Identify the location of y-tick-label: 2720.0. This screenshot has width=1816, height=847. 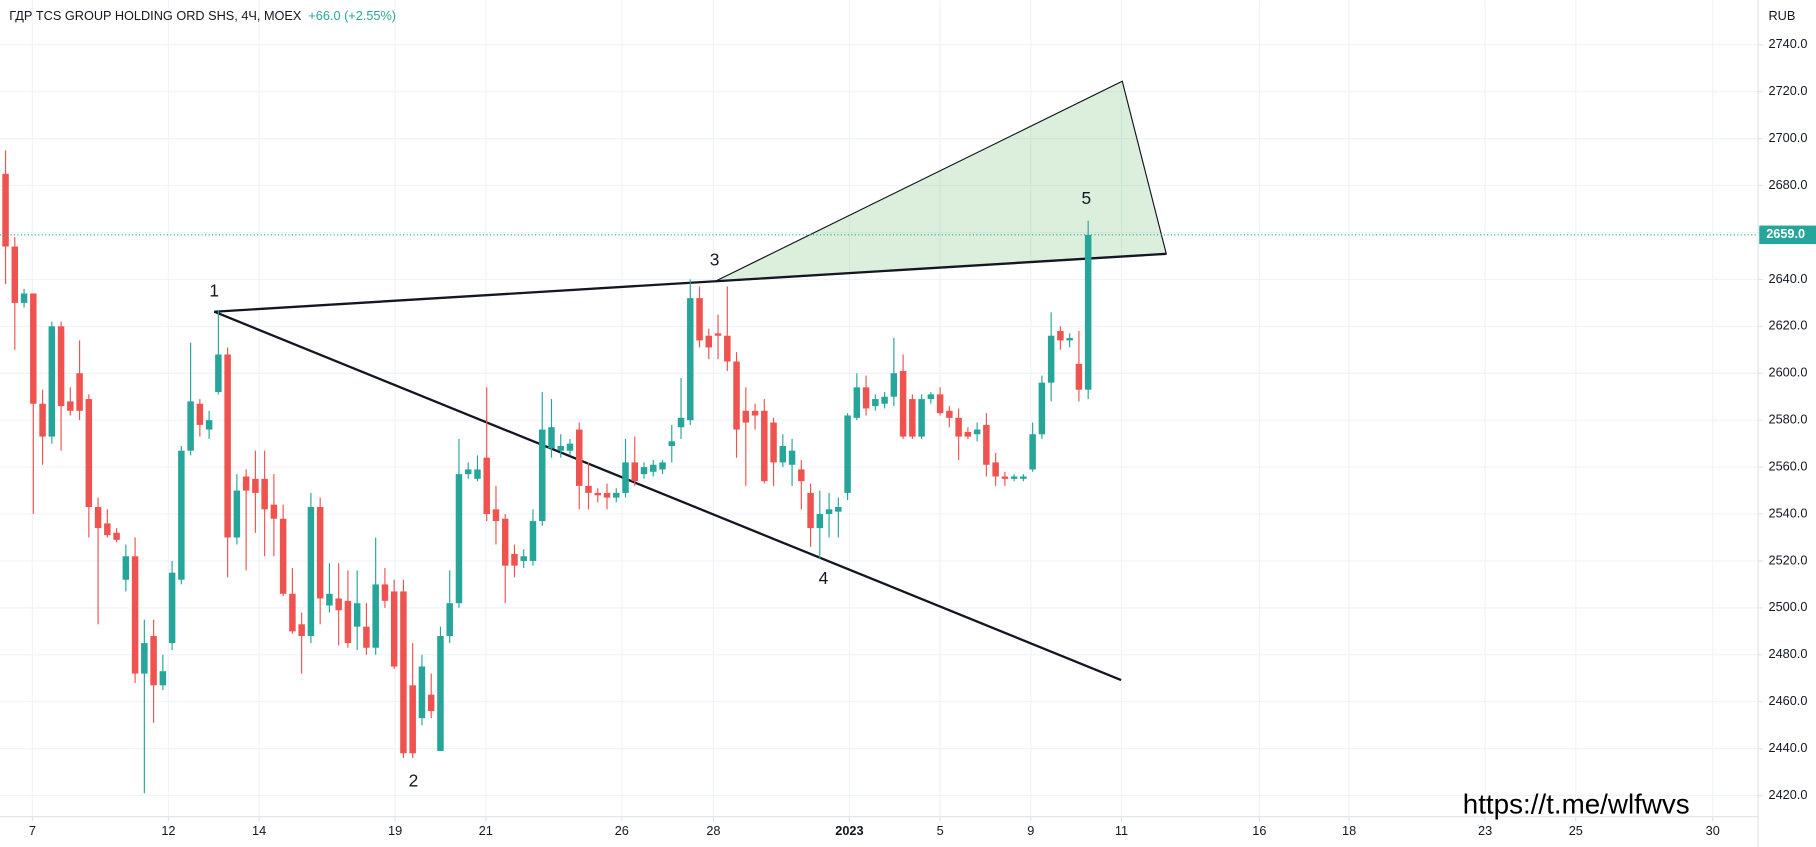
(1788, 90).